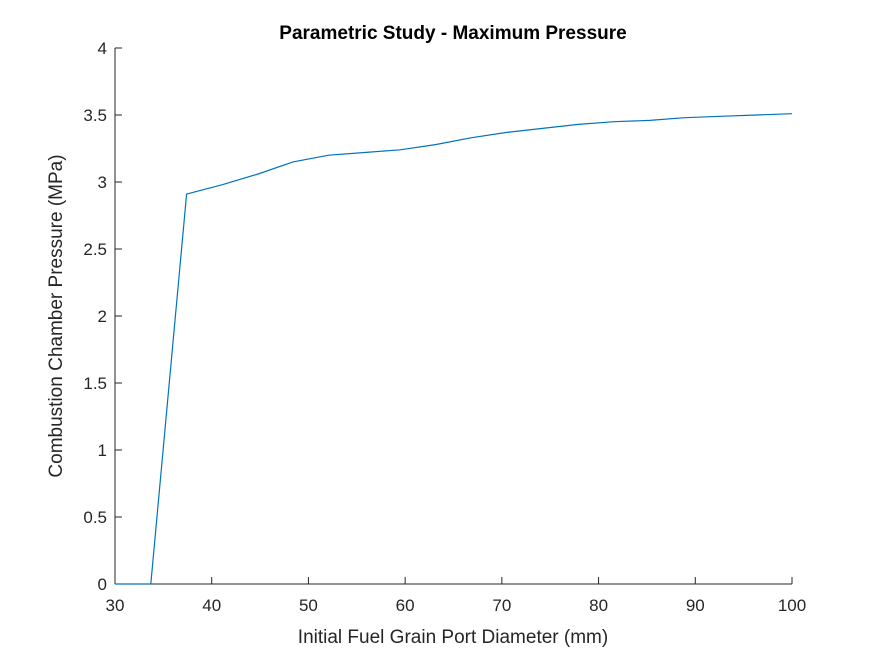 The image size is (875, 656). I want to click on y-axis-ticks: 0 0.5 1 1.5 2 2.5 3 3.5 4, so click(102, 316).